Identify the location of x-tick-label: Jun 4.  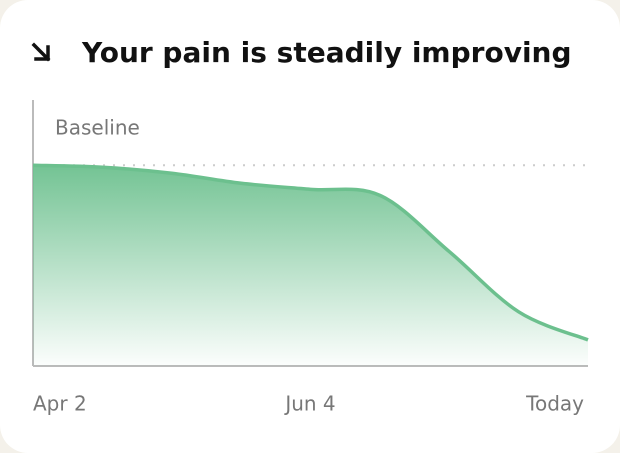
(309, 404).